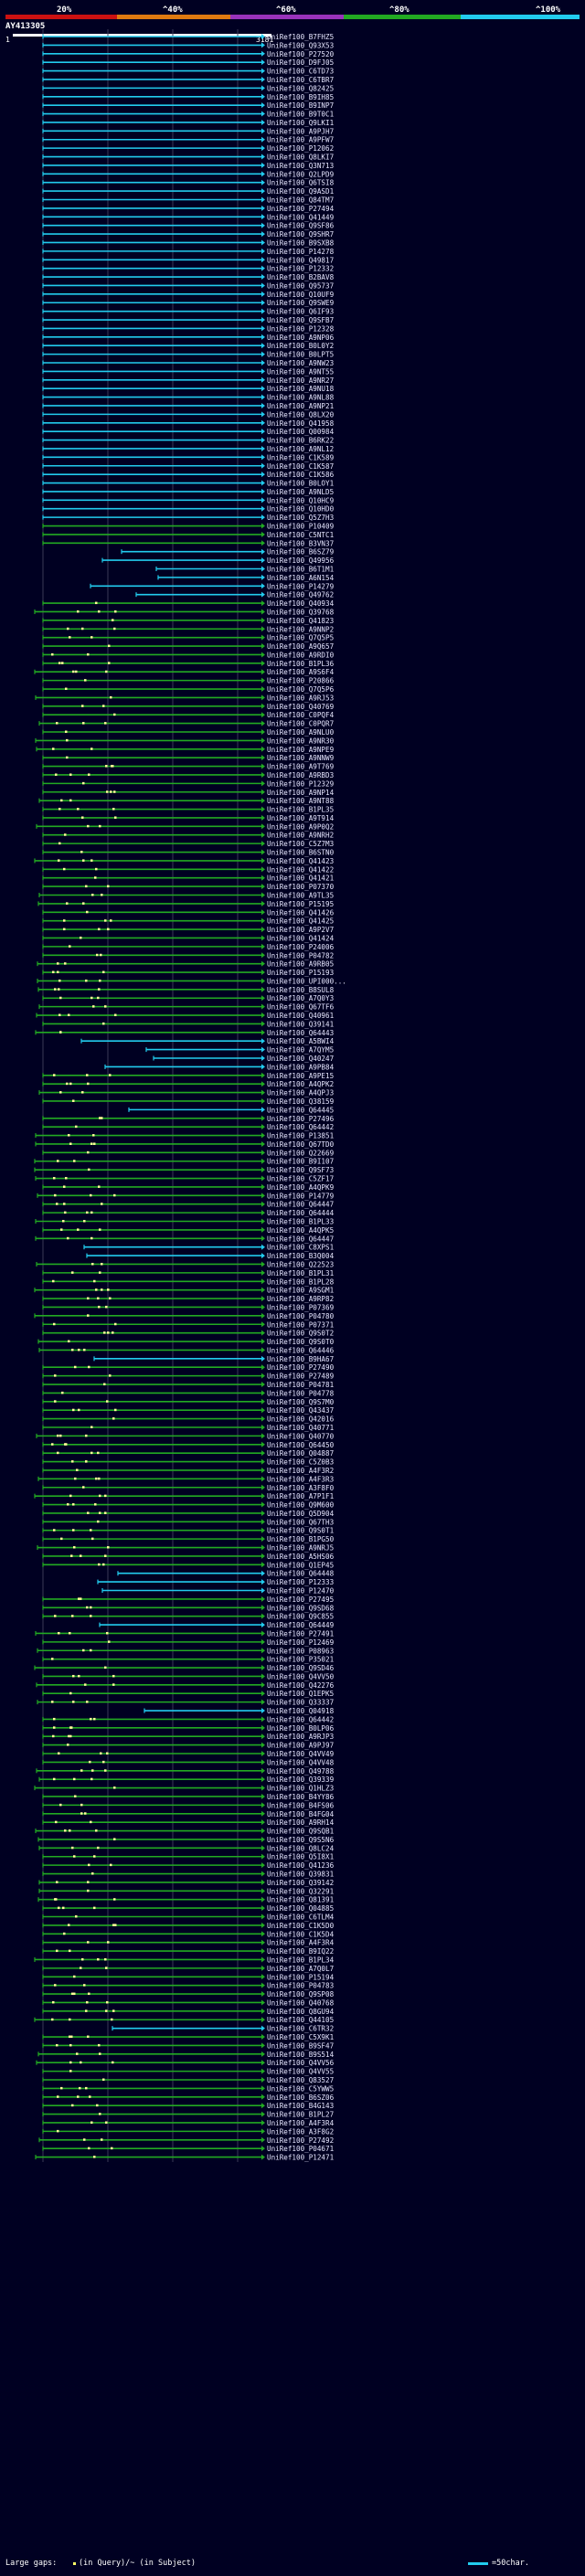  What do you see at coordinates (300, 621) in the screenshot?
I see `hit-label: UniRef100_Q41823` at bounding box center [300, 621].